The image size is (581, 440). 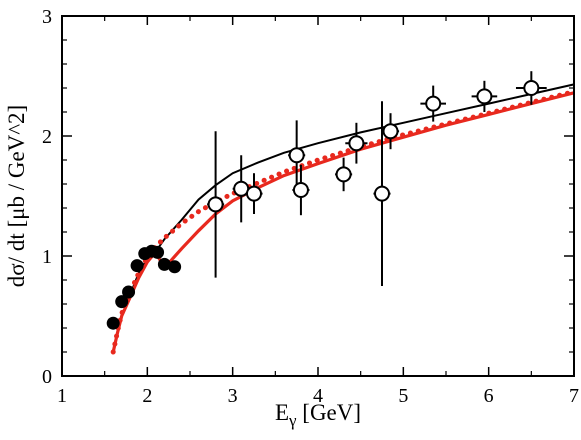 What do you see at coordinates (47, 257) in the screenshot?
I see `y-tick-label: 1` at bounding box center [47, 257].